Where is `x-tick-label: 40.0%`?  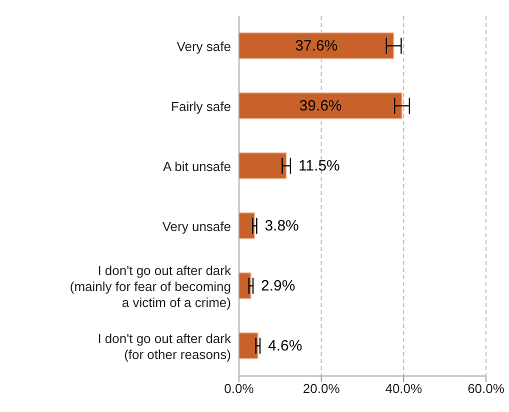
x-tick-label: 40.0% is located at coordinates (404, 388).